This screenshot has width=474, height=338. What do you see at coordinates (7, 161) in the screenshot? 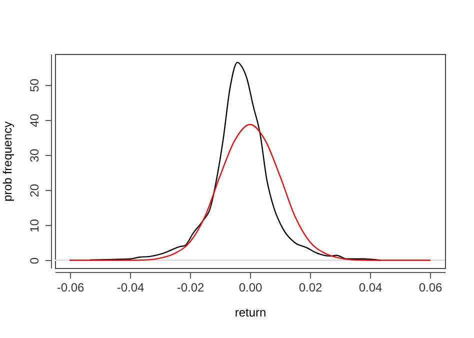
I see `y-axis-title: prob frequency` at bounding box center [7, 161].